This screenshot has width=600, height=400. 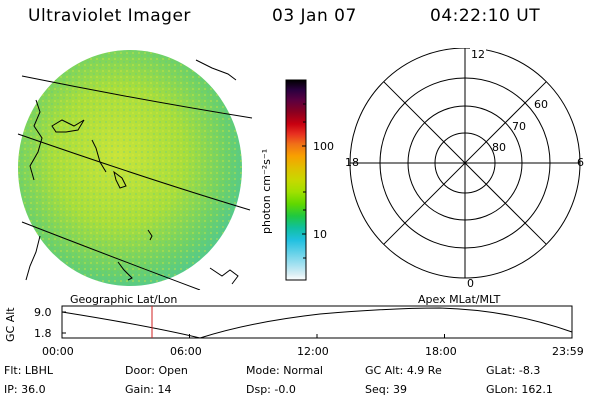 I want to click on altitude-ytick-low: 1.8, so click(x=43, y=333).